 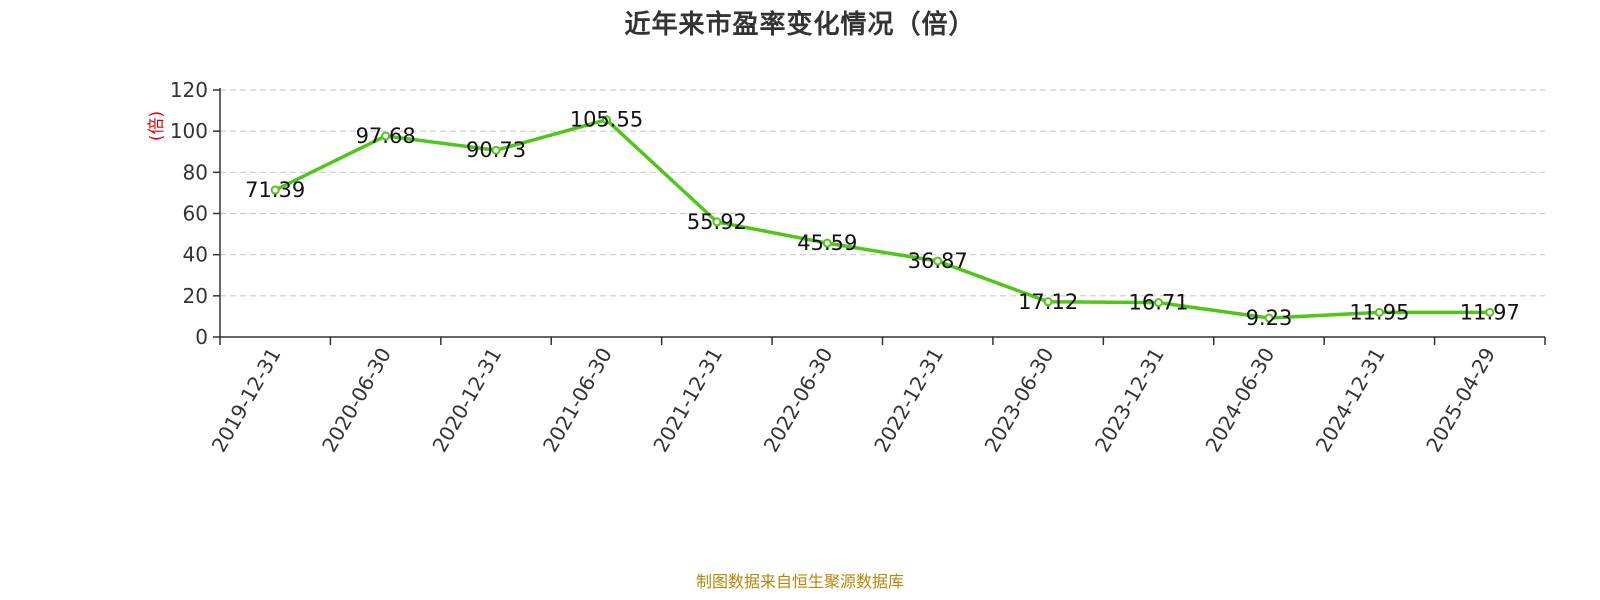 I want to click on y-tick-label: 100, so click(x=189, y=131).